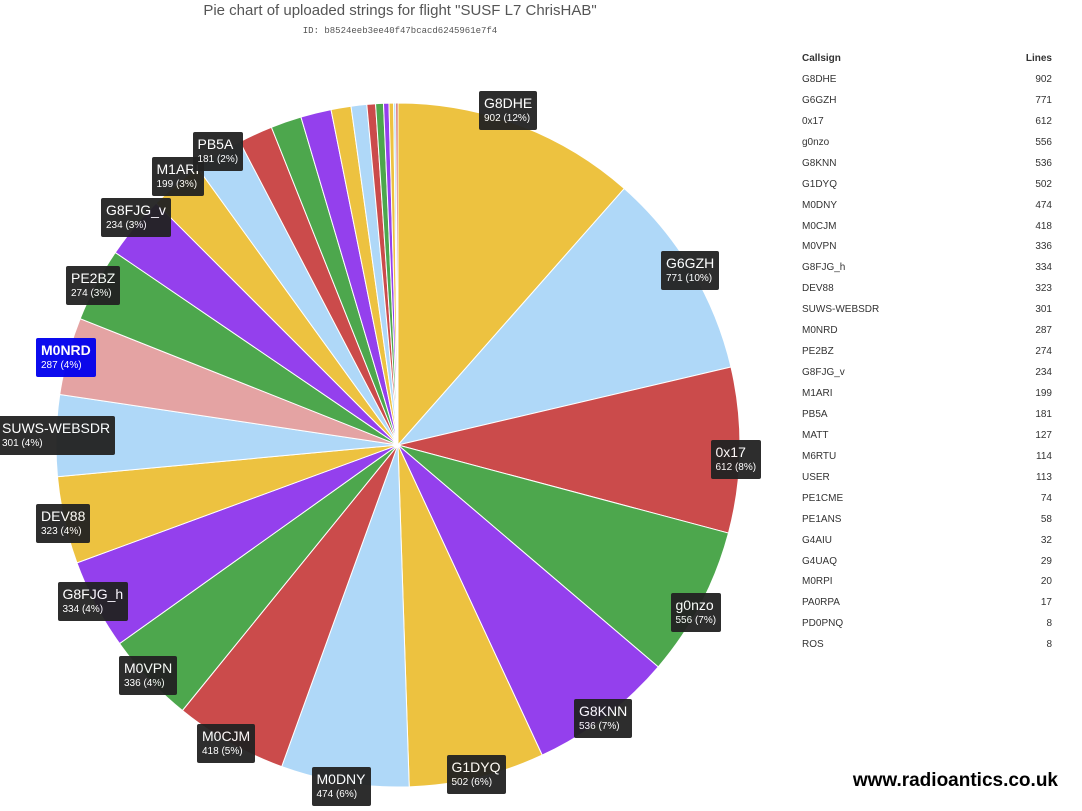 The width and height of the screenshot is (1082, 811). I want to click on lines-cell: 336, so click(1043, 247).